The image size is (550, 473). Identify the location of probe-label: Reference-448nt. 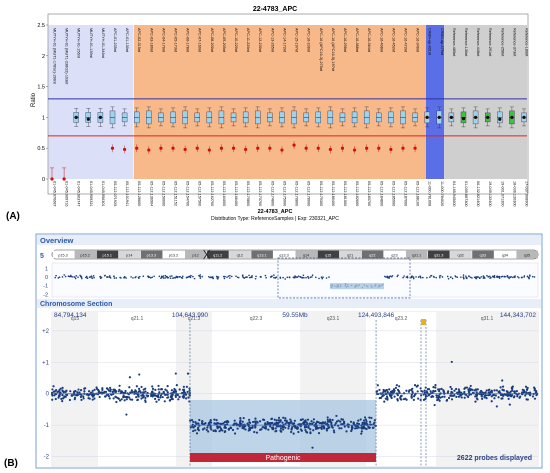
(478, 42).